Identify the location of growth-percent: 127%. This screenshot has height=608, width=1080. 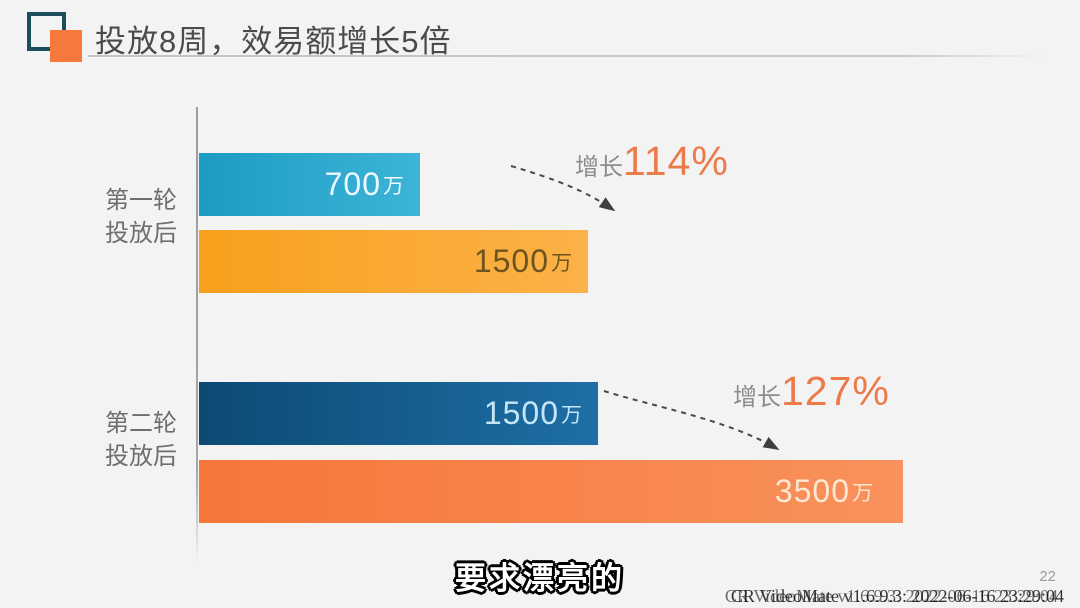
(835, 391).